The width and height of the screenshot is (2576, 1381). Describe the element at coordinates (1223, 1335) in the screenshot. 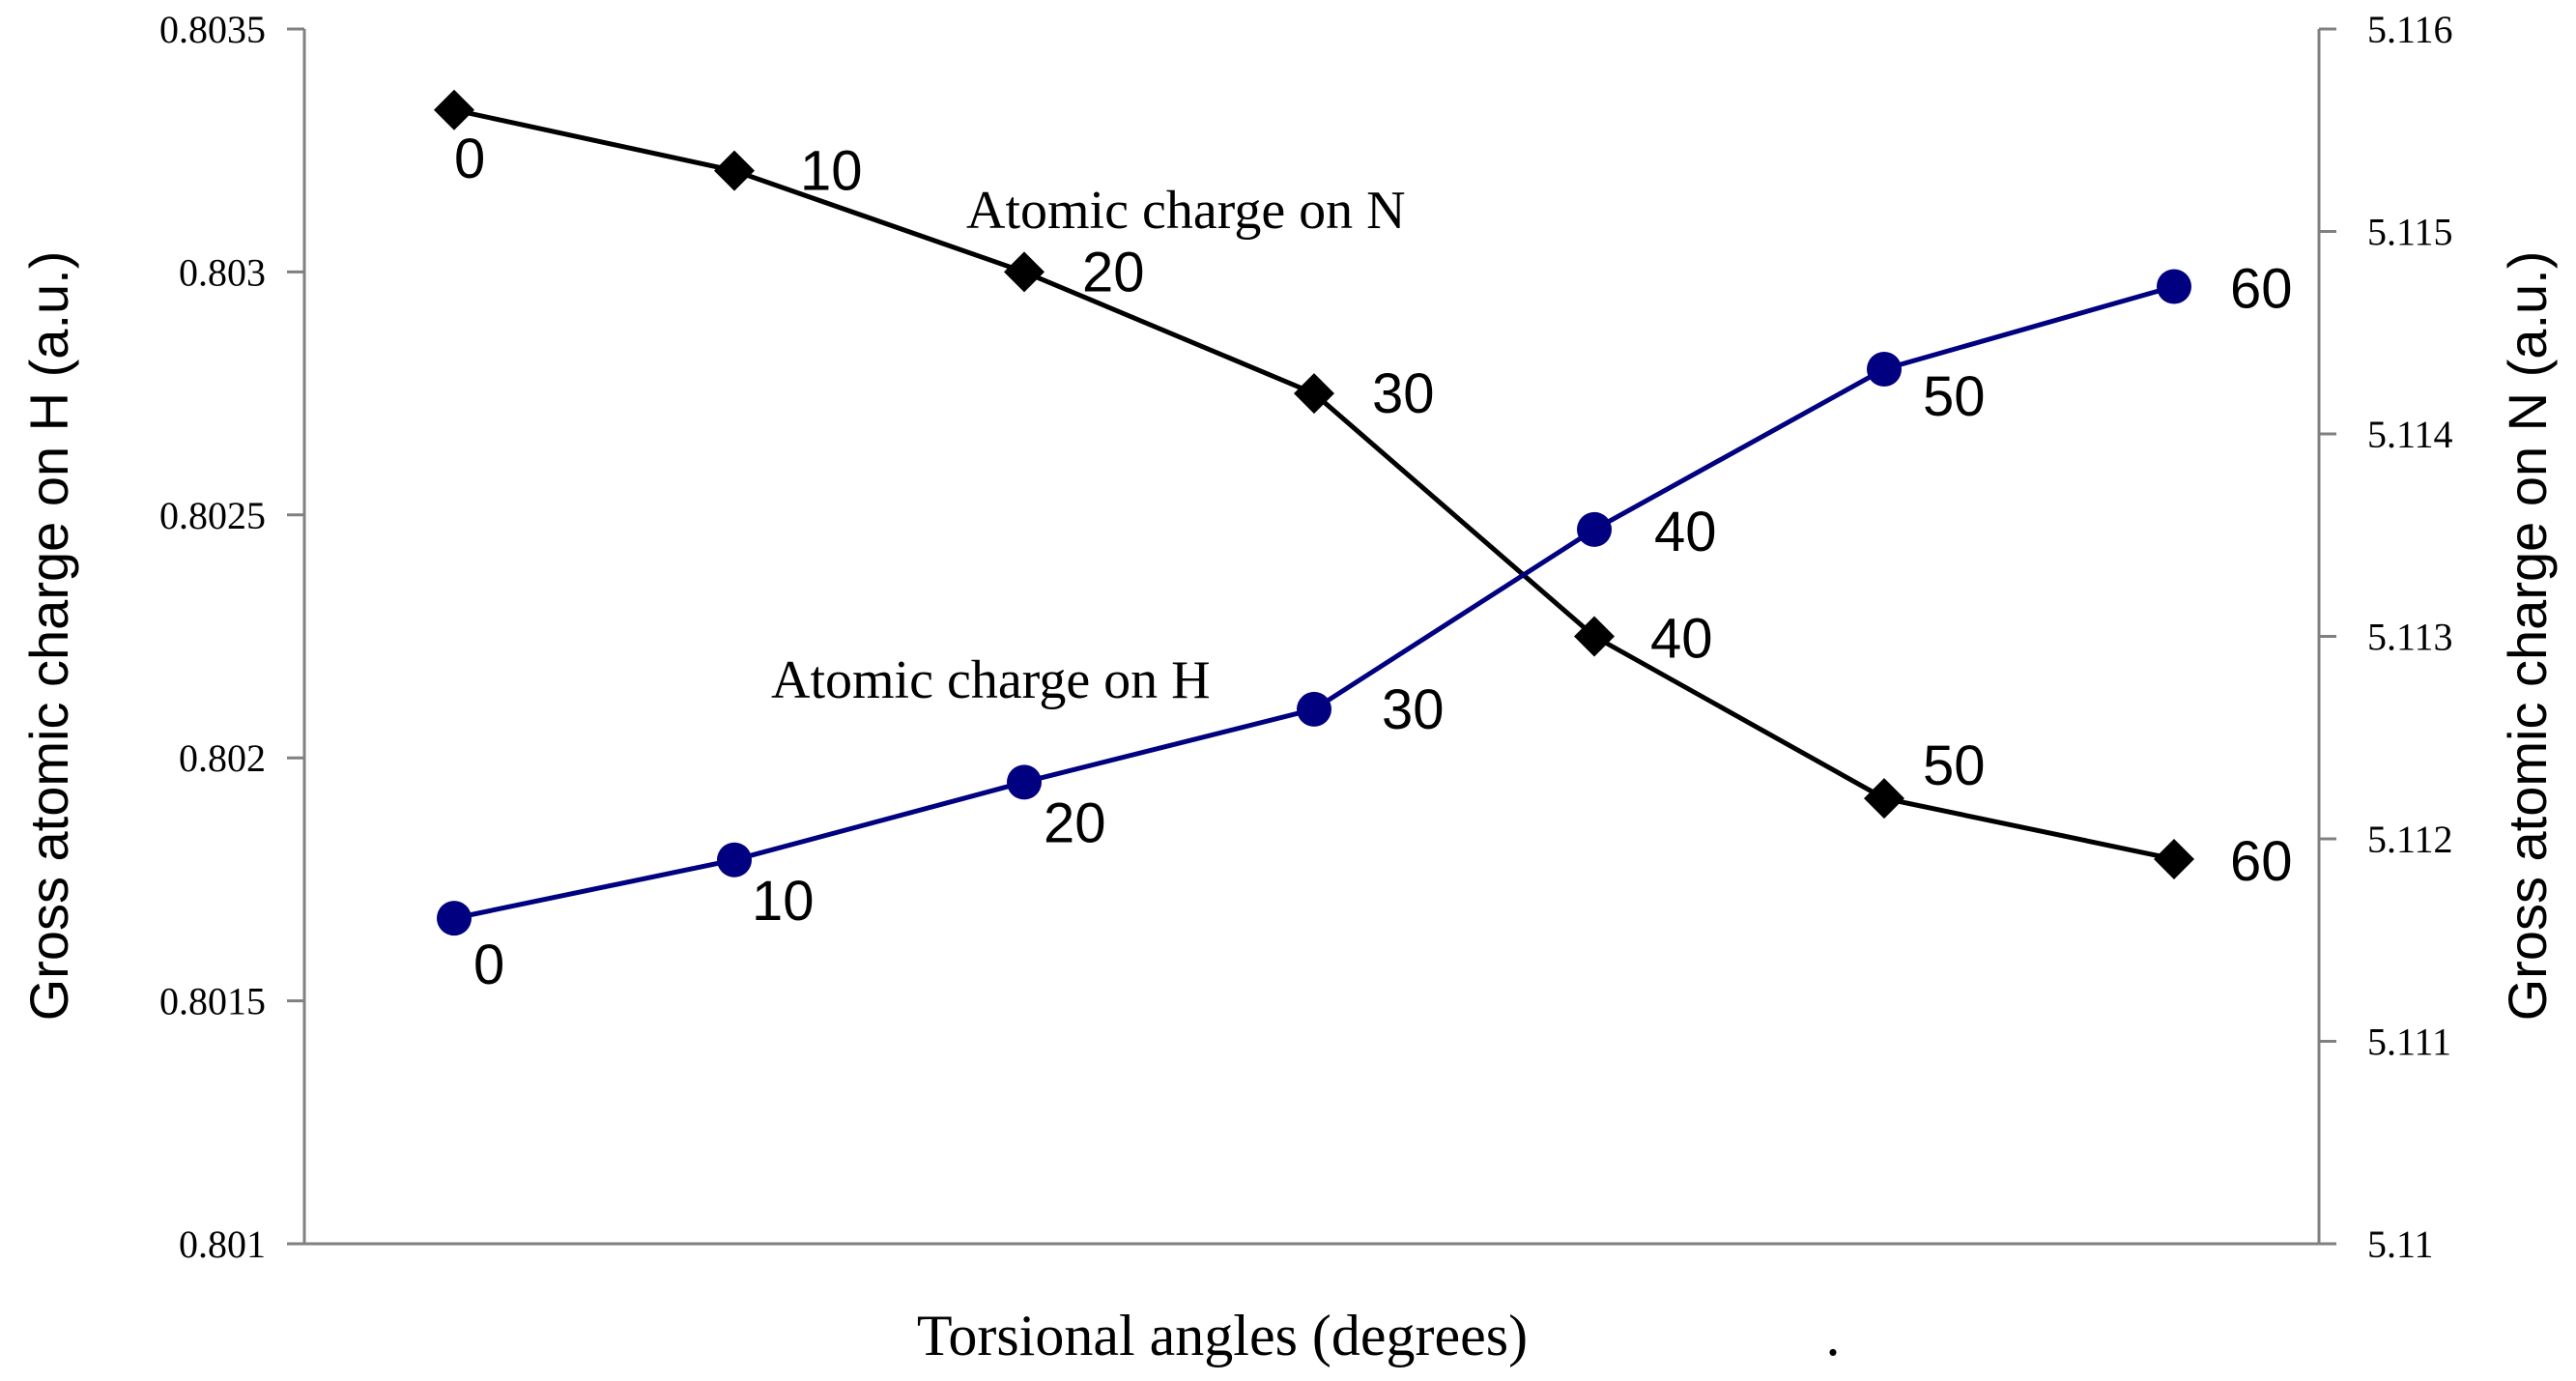

I see `x-axis-title: Torsional angles (degrees)` at that location.